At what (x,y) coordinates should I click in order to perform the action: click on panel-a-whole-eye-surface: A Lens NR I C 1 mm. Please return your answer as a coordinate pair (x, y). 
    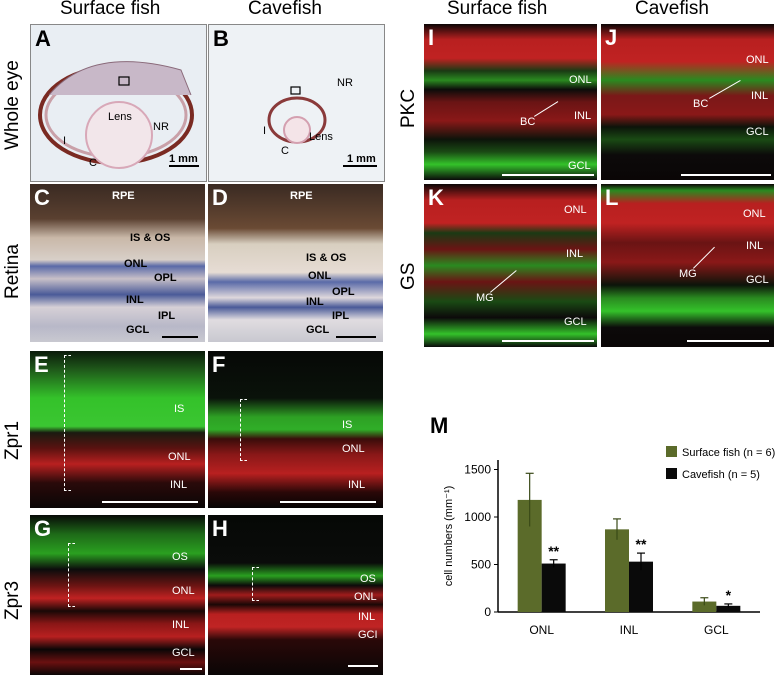
    Looking at the image, I should click on (118, 103).